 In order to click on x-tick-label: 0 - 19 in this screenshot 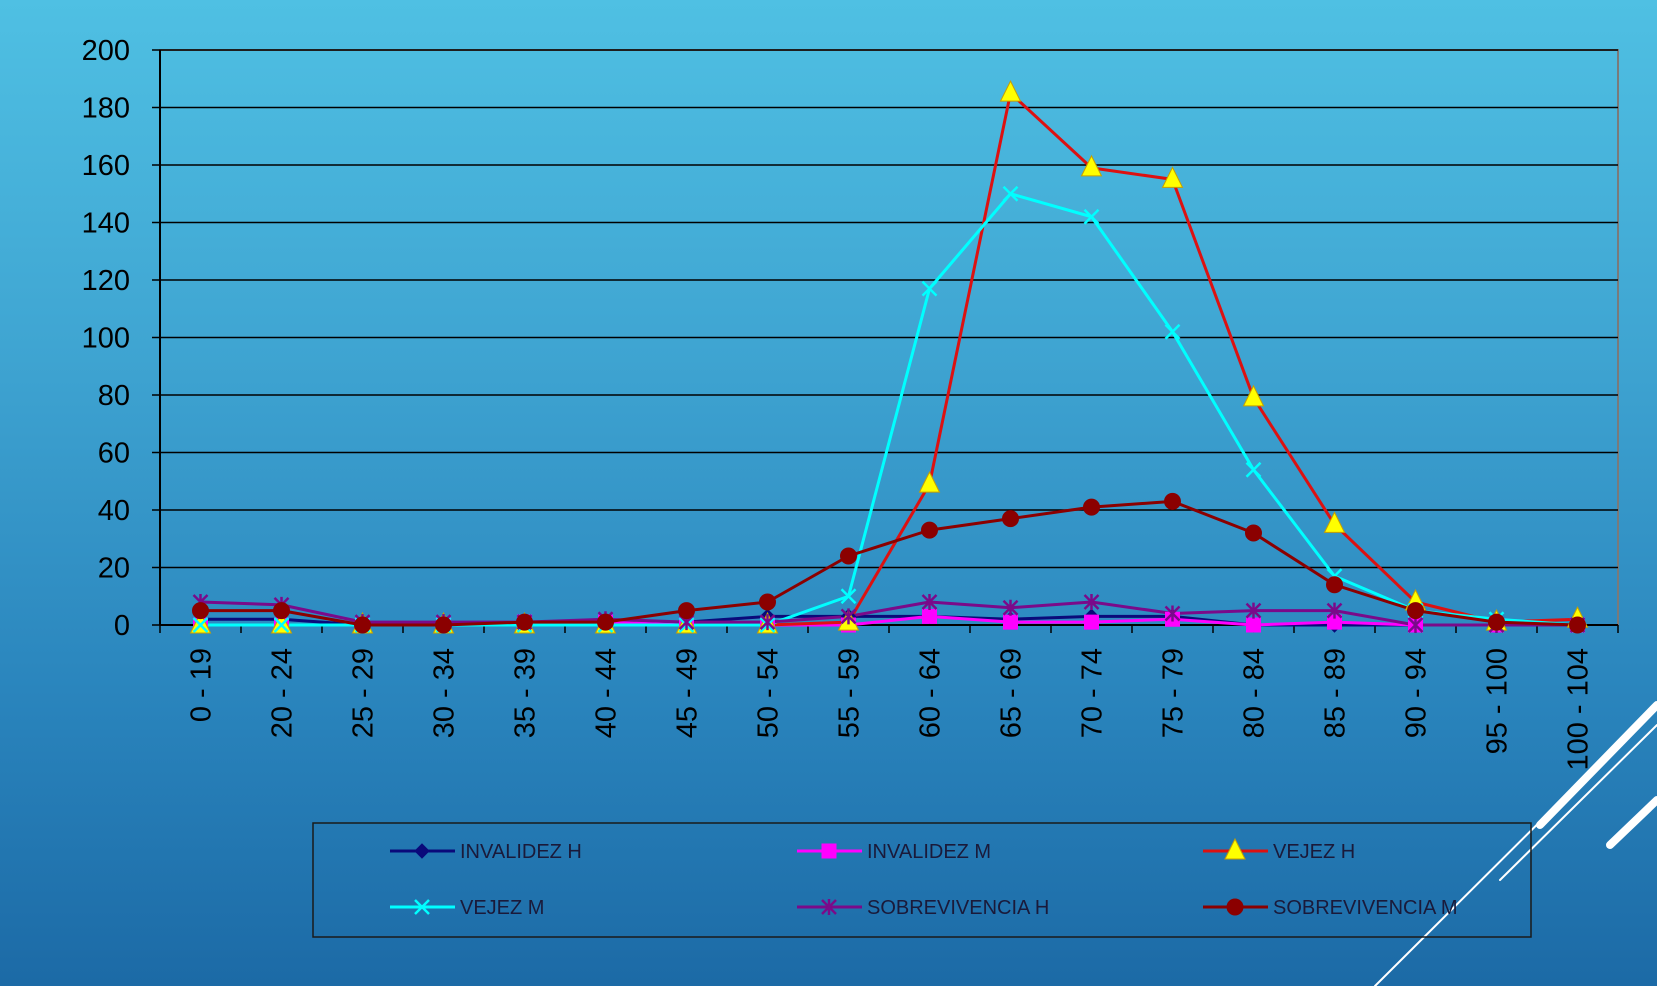, I will do `click(202, 685)`.